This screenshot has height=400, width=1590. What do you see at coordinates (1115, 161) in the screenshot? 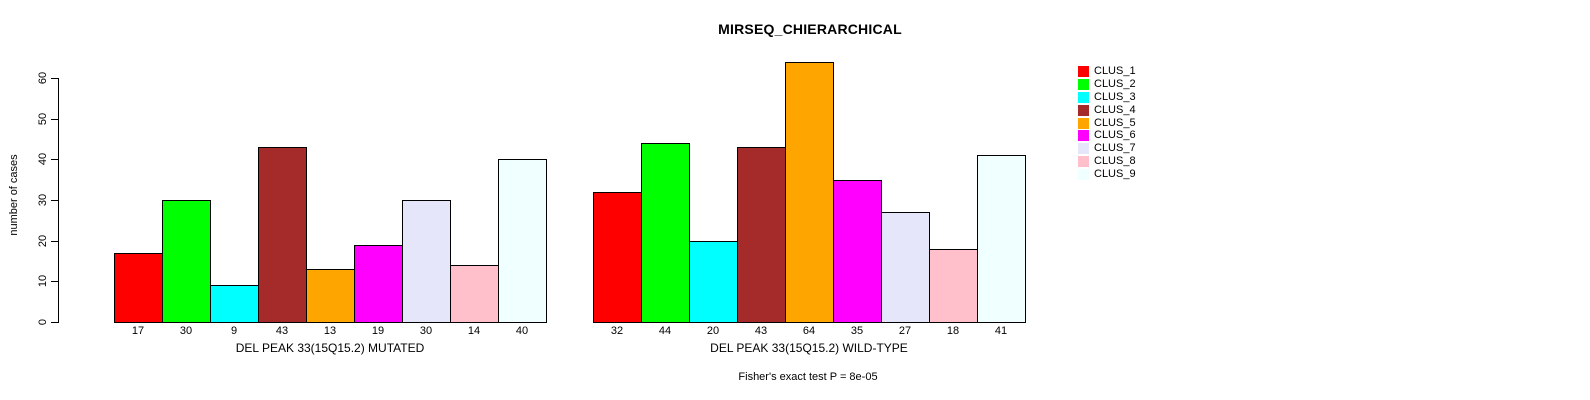
I see `legend-label: CLUS_8` at bounding box center [1115, 161].